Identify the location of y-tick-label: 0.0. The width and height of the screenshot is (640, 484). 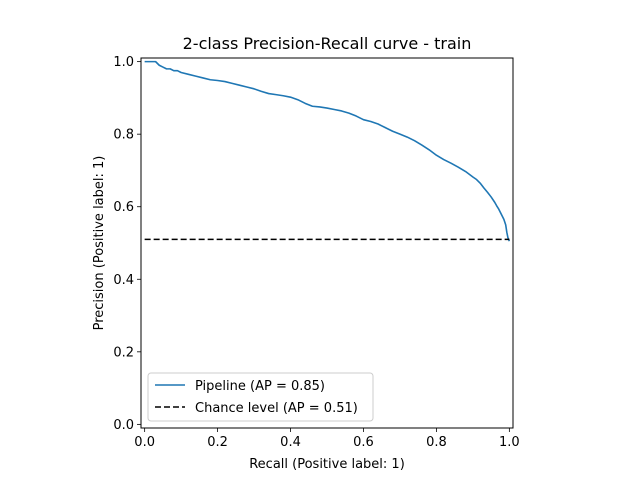
(123, 425).